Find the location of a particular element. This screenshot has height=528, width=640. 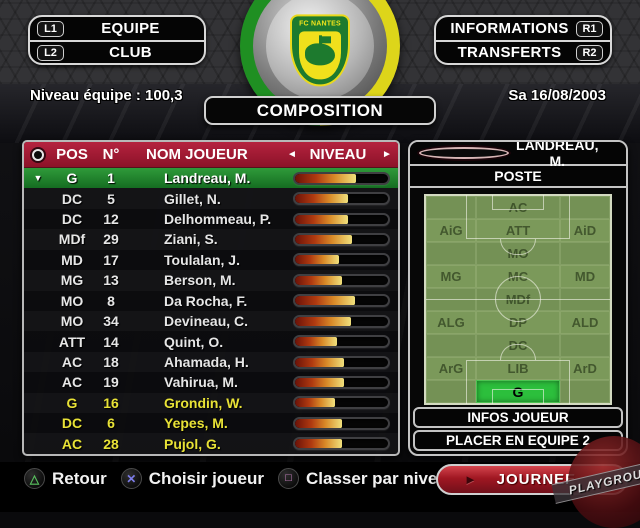

club-name: FC NANTES is located at coordinates (320, 24).